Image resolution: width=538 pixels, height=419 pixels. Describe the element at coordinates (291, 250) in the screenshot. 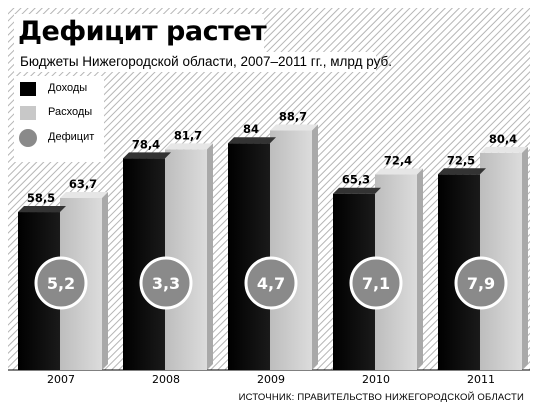

I see `bar-expense-2009` at that location.